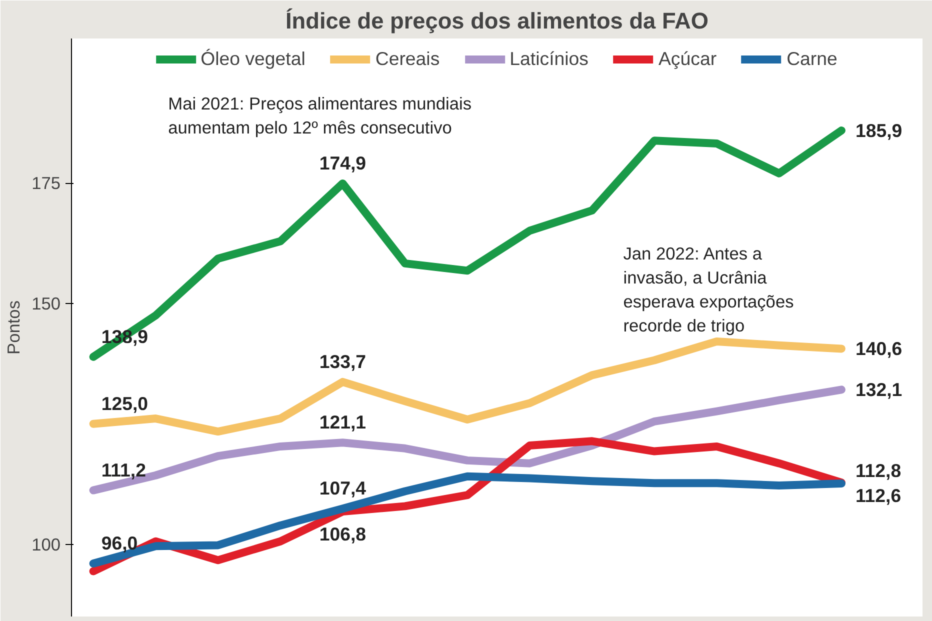 This screenshot has height=621, width=932. Describe the element at coordinates (878, 471) in the screenshot. I see `data-label: 112,8` at that location.